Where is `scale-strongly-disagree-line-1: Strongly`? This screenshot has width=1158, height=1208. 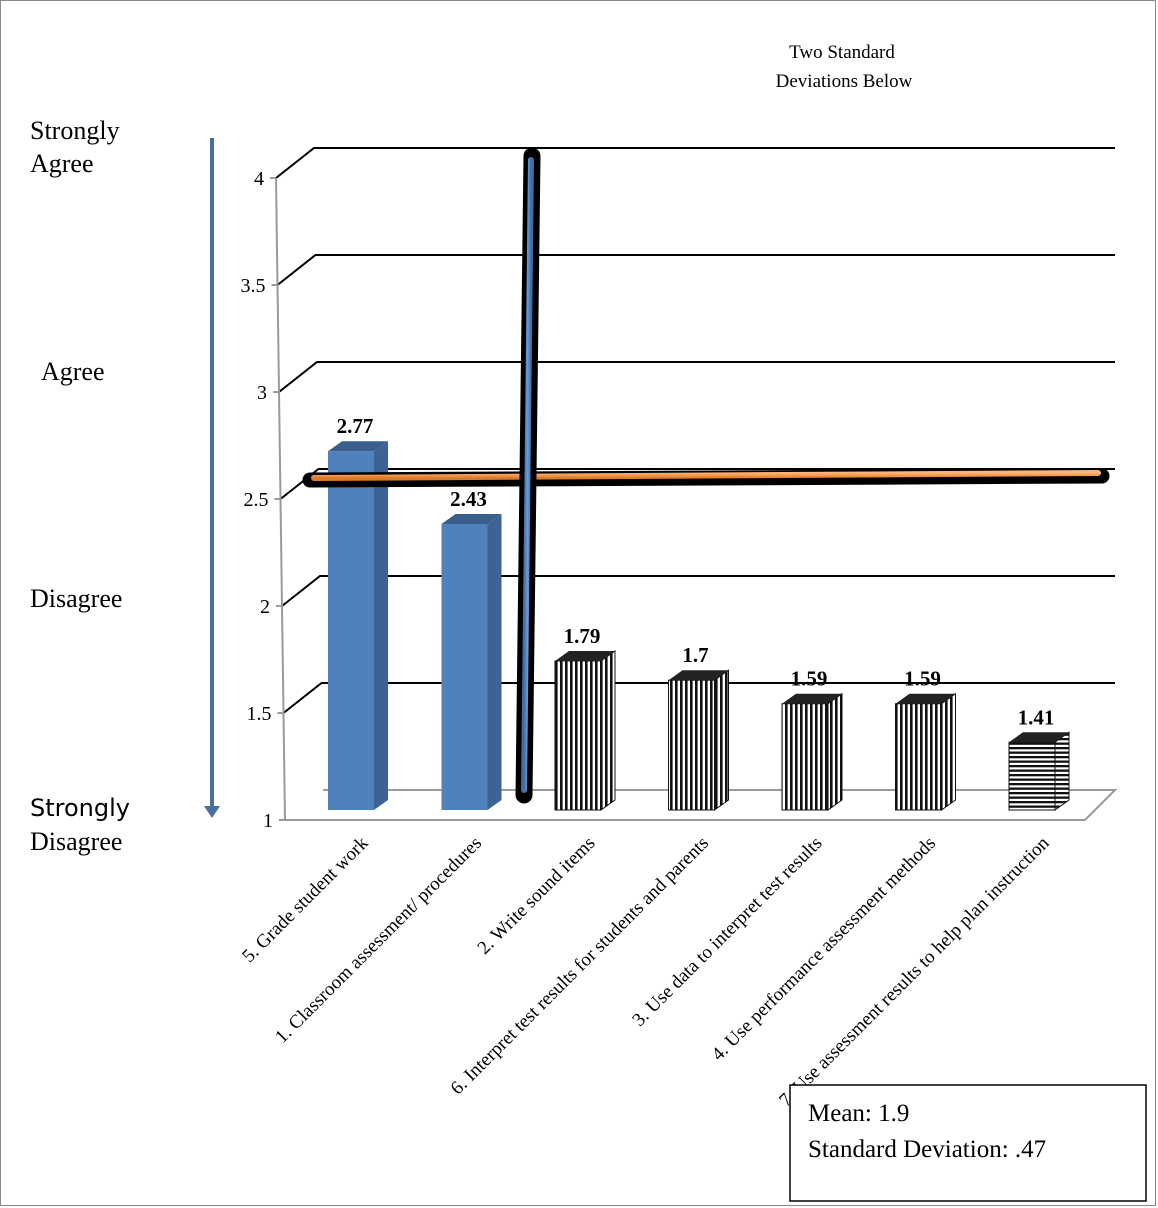 scale-strongly-disagree-line-1: Strongly is located at coordinates (80, 808).